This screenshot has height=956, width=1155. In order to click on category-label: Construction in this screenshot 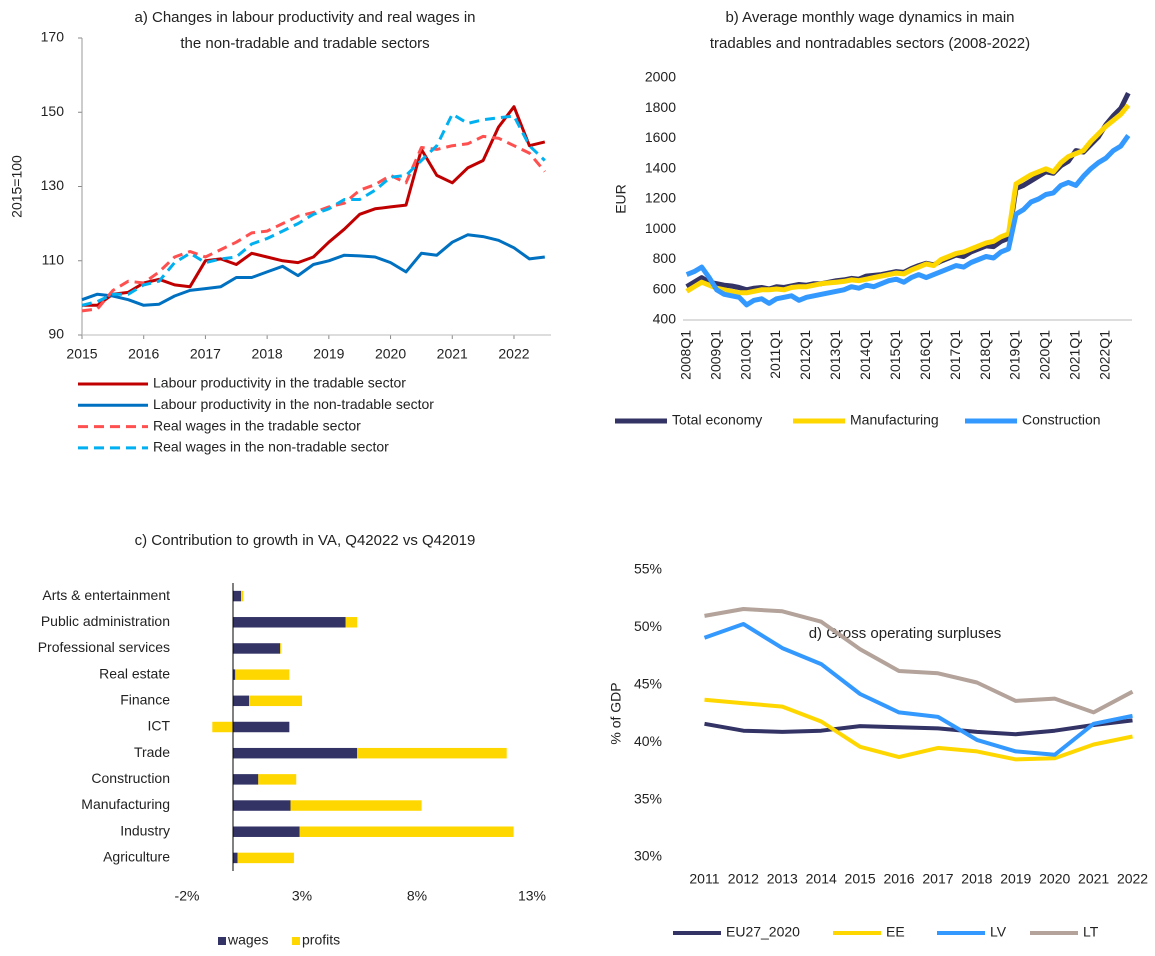, I will do `click(130, 778)`.